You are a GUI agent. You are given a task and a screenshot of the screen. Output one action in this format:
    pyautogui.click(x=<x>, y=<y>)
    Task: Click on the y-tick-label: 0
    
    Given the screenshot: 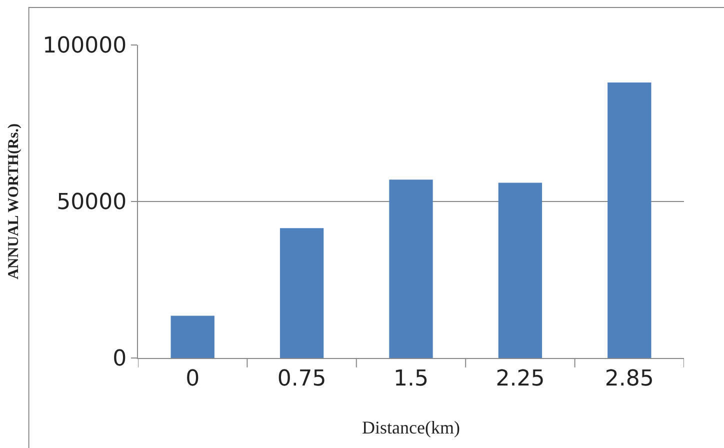 What is the action you would take?
    pyautogui.click(x=119, y=359)
    